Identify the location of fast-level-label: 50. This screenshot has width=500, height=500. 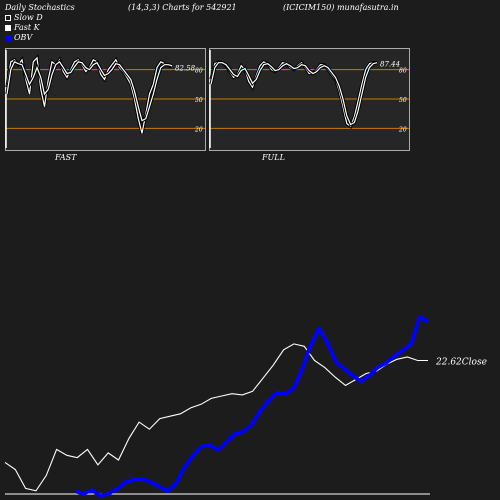
(199, 100).